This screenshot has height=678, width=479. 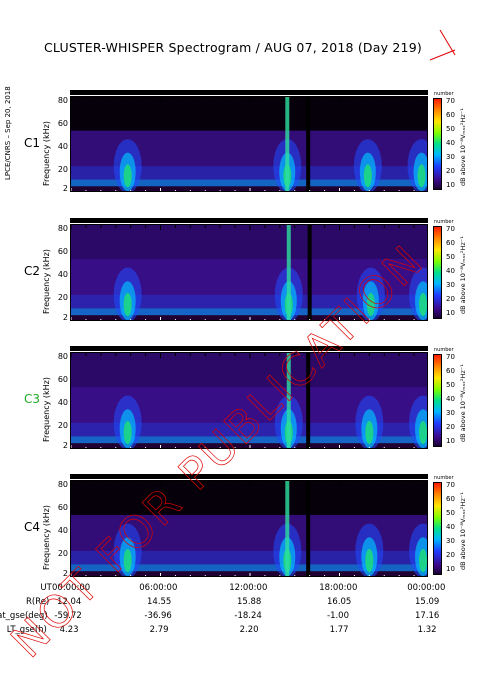 I want to click on colorbar-tick: 10, so click(x=450, y=441).